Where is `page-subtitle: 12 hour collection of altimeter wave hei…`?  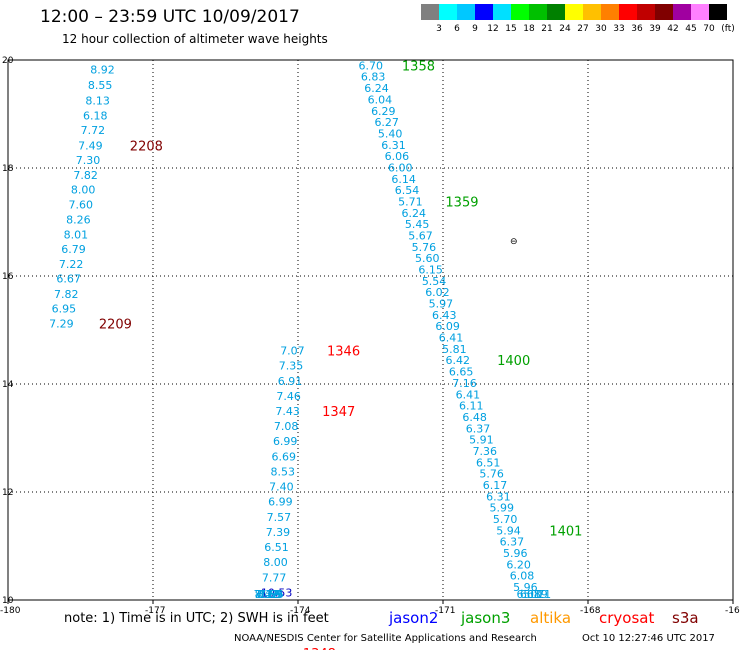 page-subtitle: 12 hour collection of altimeter wave hei… is located at coordinates (195, 39).